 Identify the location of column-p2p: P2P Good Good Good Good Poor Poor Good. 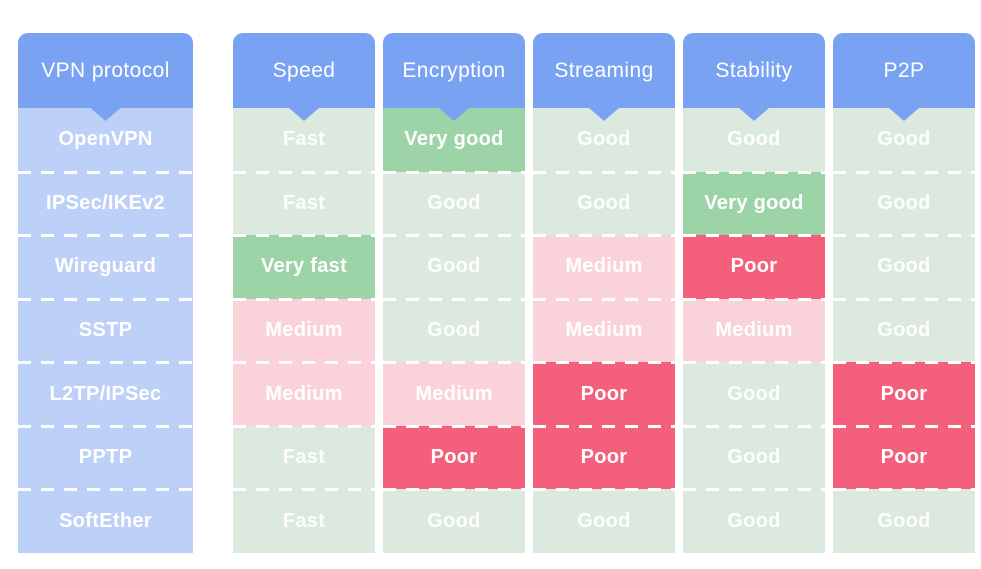
(904, 293).